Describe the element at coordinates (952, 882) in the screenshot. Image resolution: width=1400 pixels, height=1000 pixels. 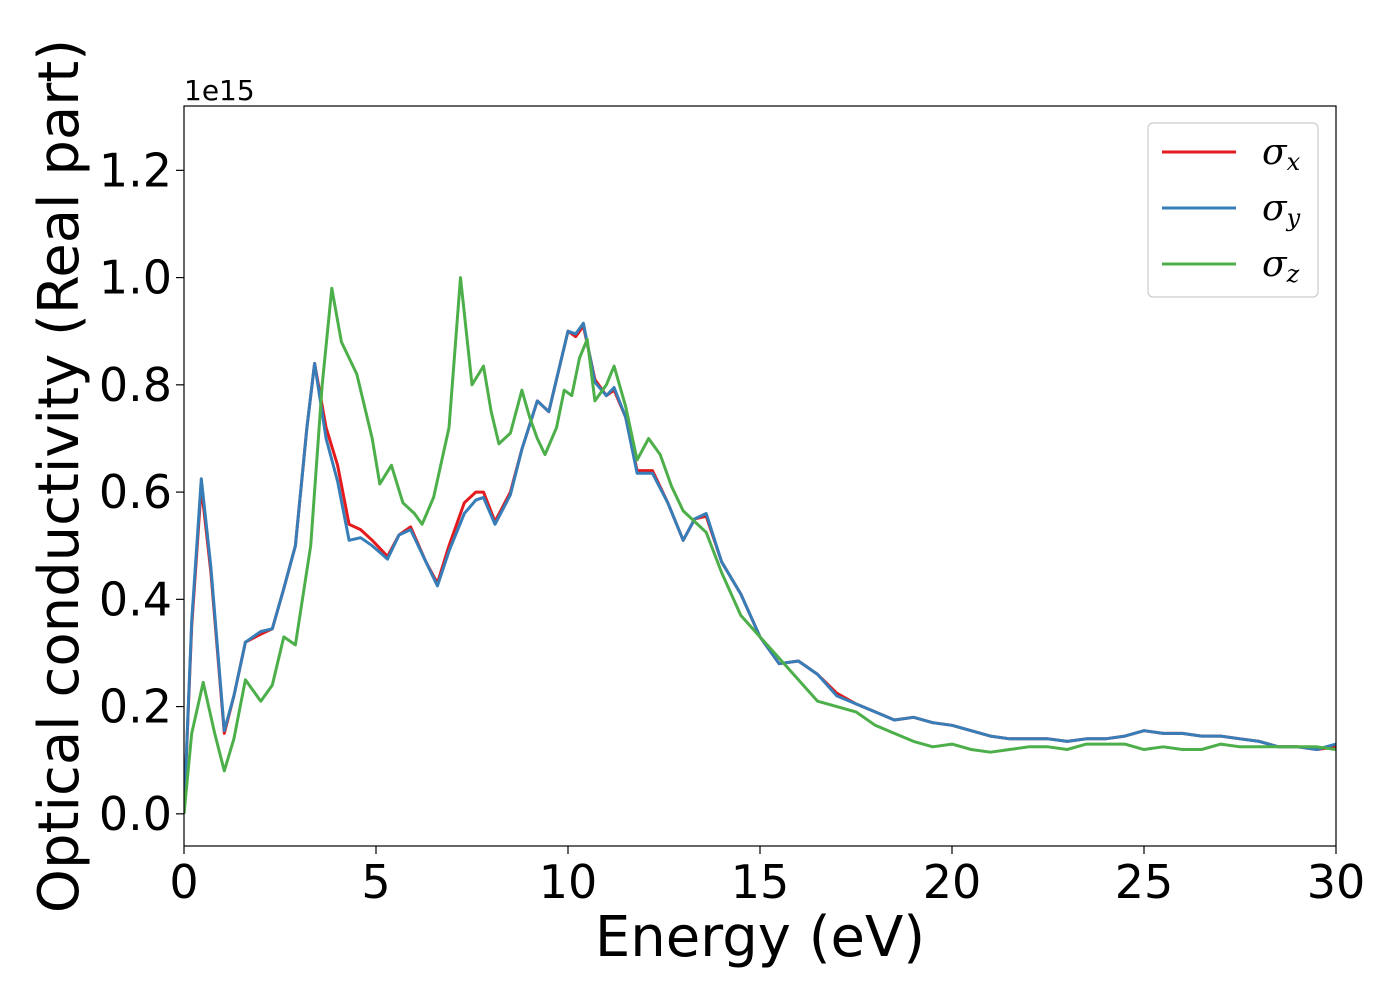
I see `x-tick-label: 20` at that location.